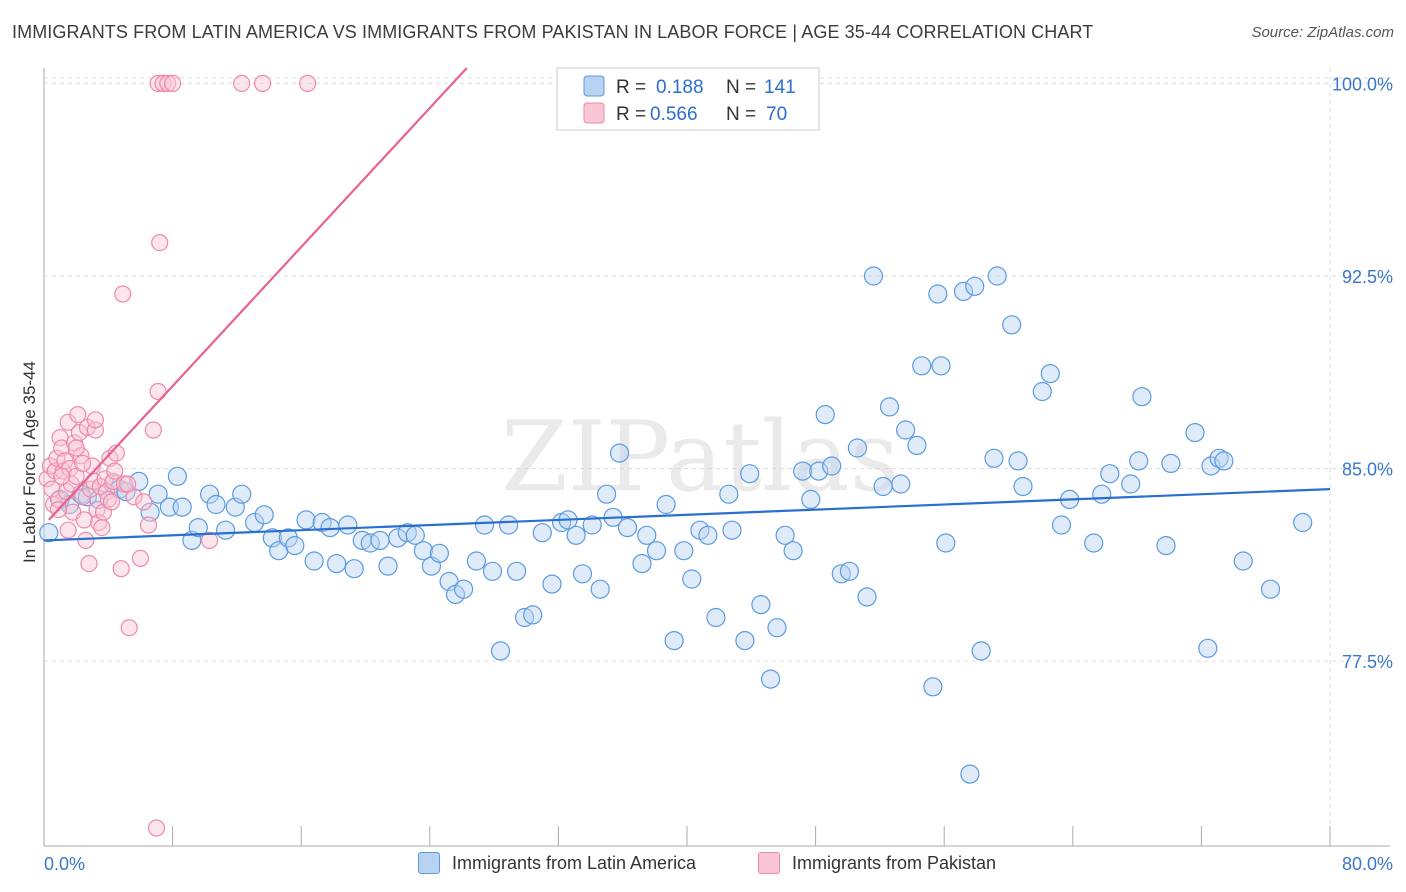  I want to click on legend-swatch-pink, so click(769, 863).